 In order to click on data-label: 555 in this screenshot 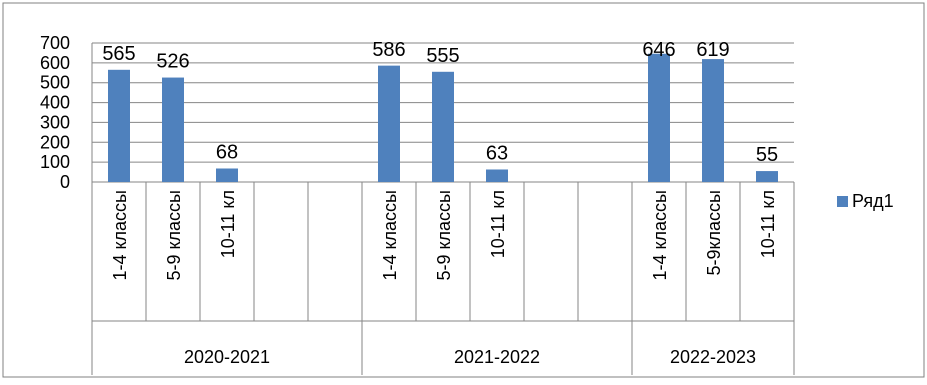, I will do `click(442, 56)`.